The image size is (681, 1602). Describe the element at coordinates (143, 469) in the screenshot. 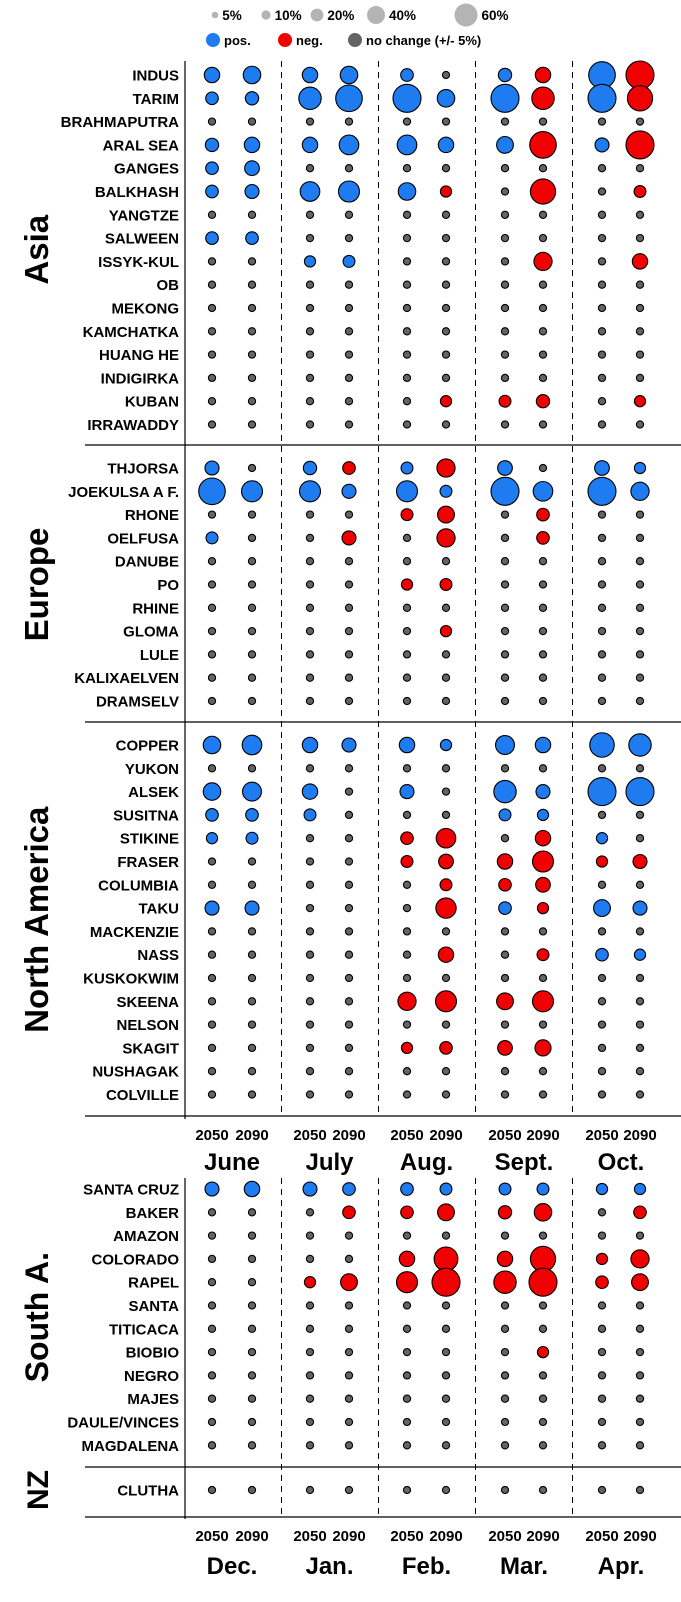

I see `river-label-thjorsa: THJORSA` at that location.